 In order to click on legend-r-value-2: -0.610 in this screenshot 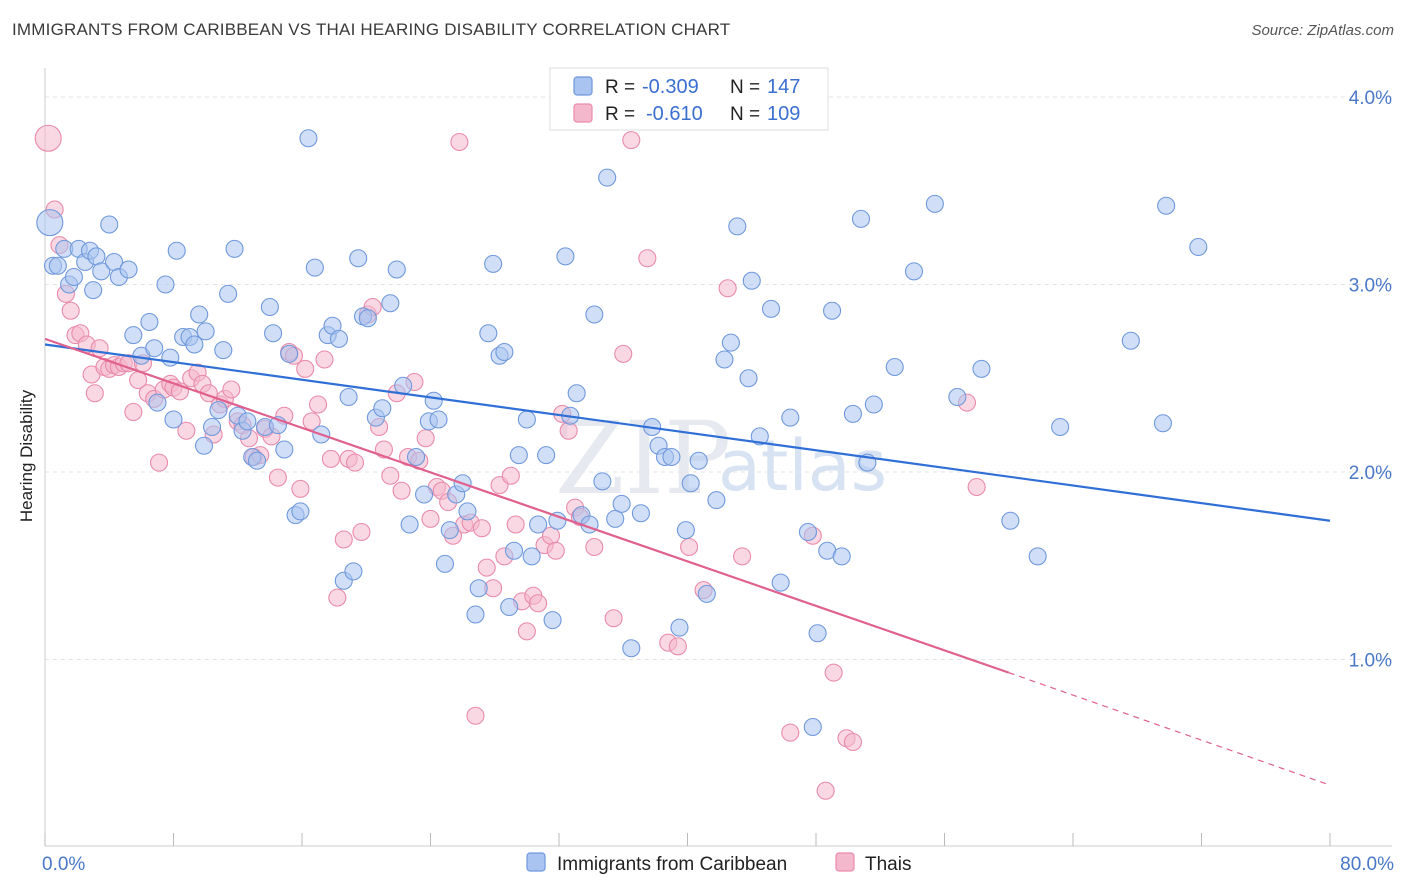, I will do `click(674, 114)`.